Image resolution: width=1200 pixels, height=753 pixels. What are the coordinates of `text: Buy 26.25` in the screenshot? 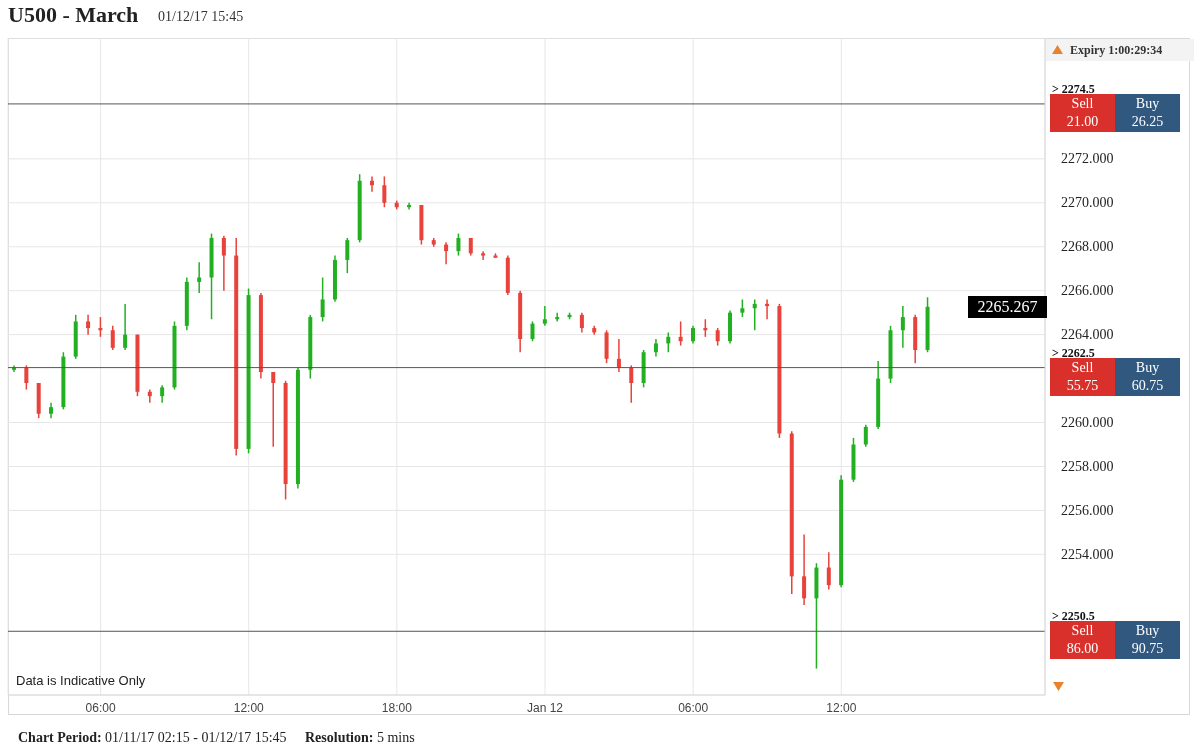 It's located at (1147, 112).